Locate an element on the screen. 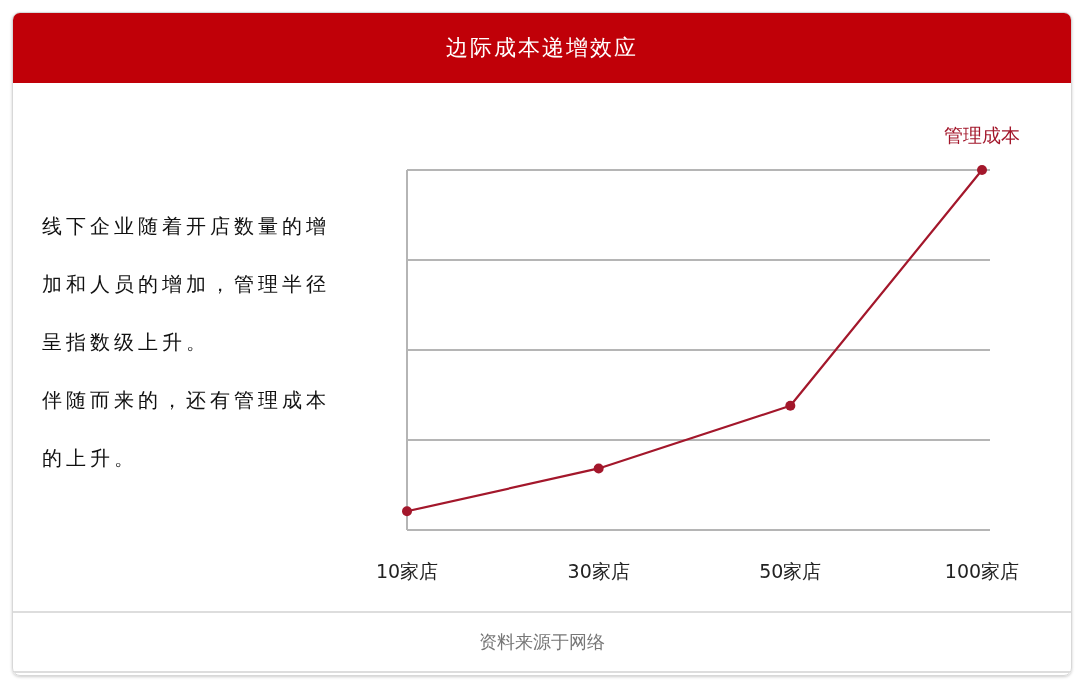  x-tick-label: 100家店 is located at coordinates (982, 571).